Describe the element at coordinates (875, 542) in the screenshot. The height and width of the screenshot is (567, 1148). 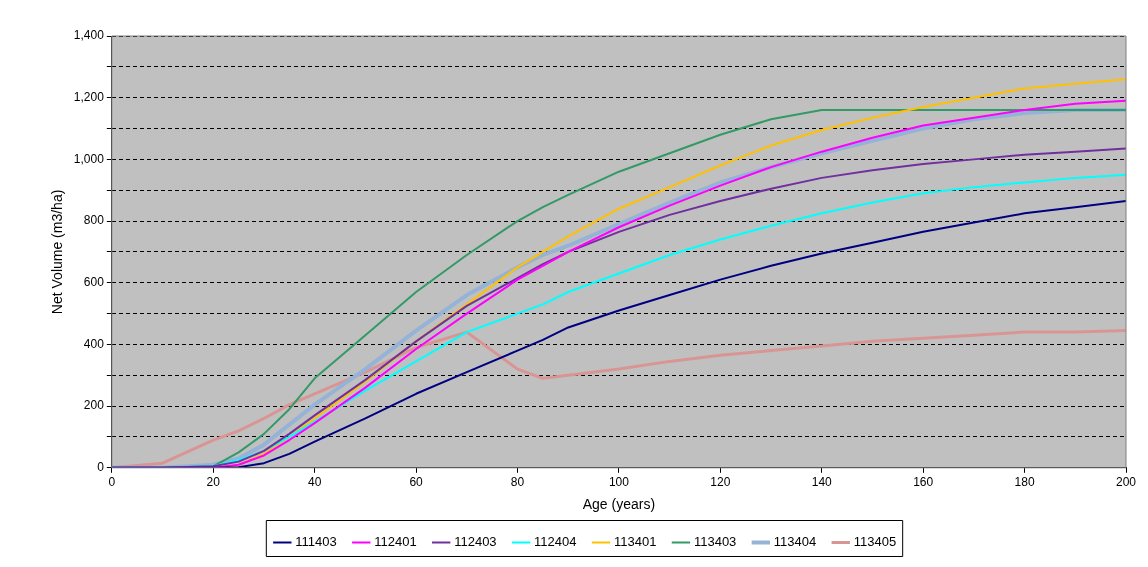
I see `legend-label: 113405` at that location.